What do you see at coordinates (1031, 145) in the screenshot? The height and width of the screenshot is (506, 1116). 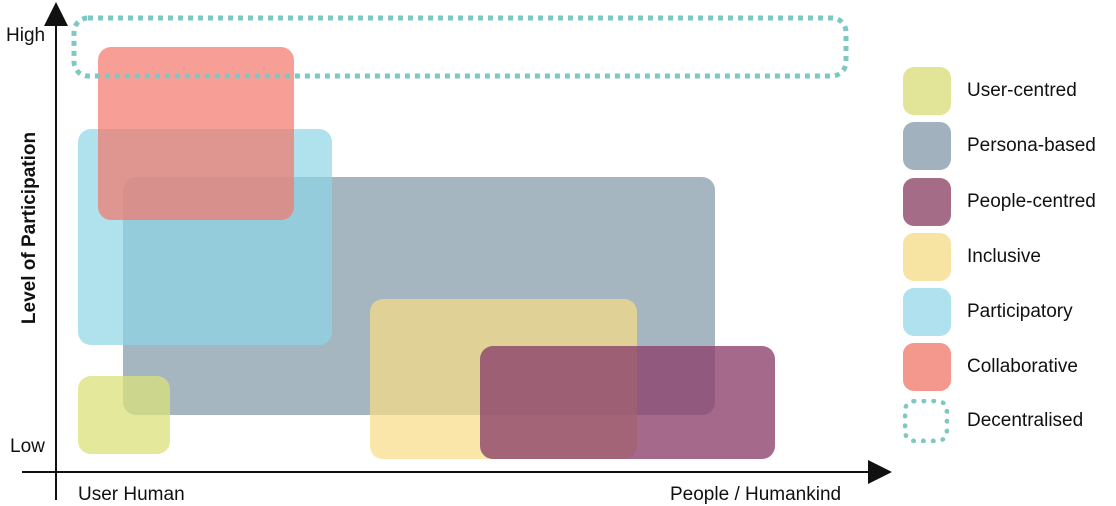 I see `legend-label-persona-based: Persona-based` at bounding box center [1031, 145].